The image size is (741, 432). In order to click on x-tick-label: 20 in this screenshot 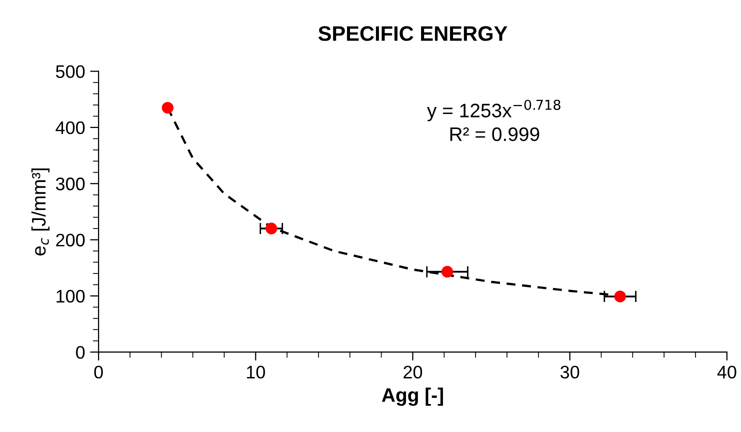, I will do `click(413, 372)`.